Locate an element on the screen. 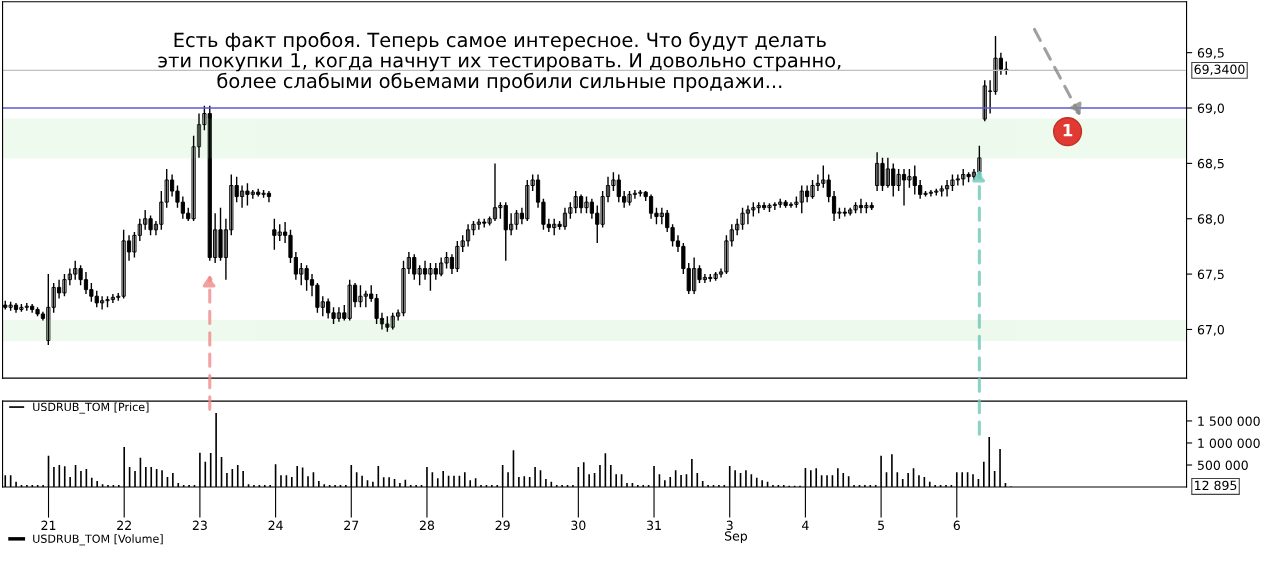 This screenshot has width=1280, height=573. x-tick-label: 27 is located at coordinates (351, 525).